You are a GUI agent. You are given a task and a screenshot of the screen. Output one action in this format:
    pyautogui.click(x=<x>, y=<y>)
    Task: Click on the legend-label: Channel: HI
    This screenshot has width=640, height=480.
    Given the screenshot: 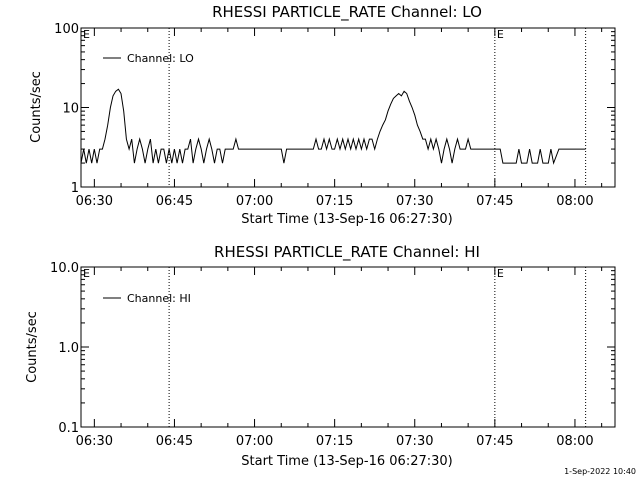 What is the action you would take?
    pyautogui.click(x=159, y=298)
    